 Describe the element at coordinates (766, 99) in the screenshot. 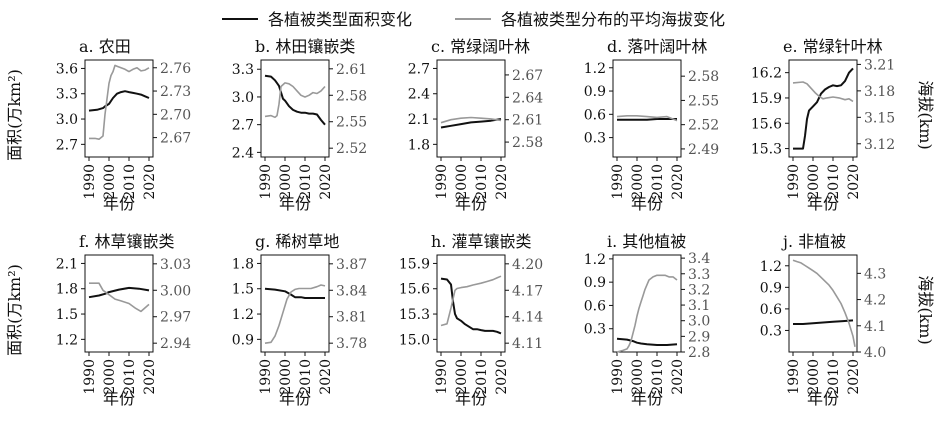

I see `left-tick-label: 15.9` at that location.